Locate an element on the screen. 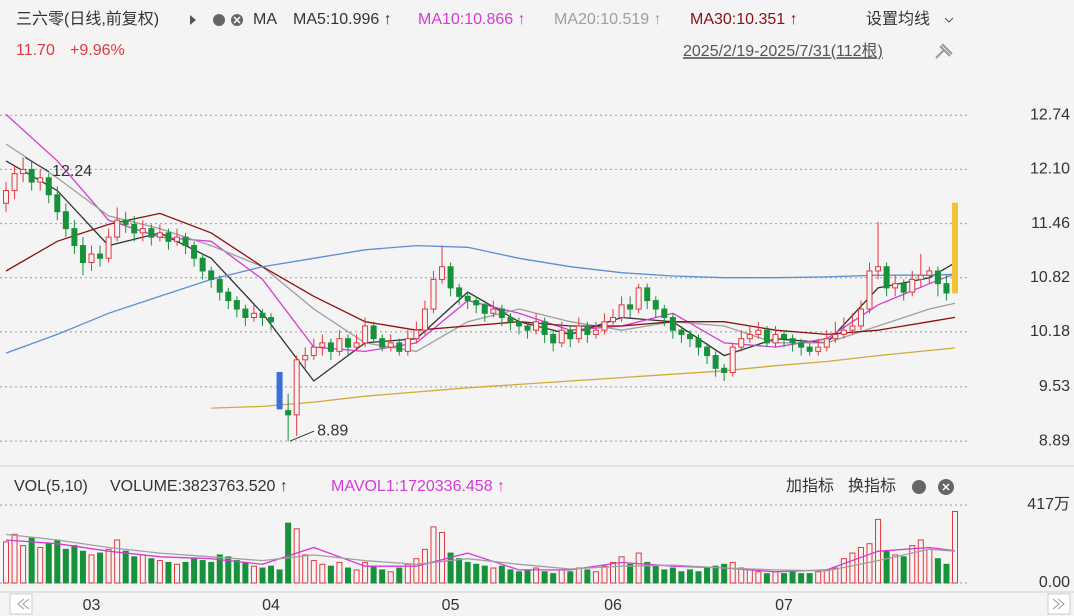 This screenshot has width=1074, height=616. y-tick-label: 417万 is located at coordinates (1048, 504).